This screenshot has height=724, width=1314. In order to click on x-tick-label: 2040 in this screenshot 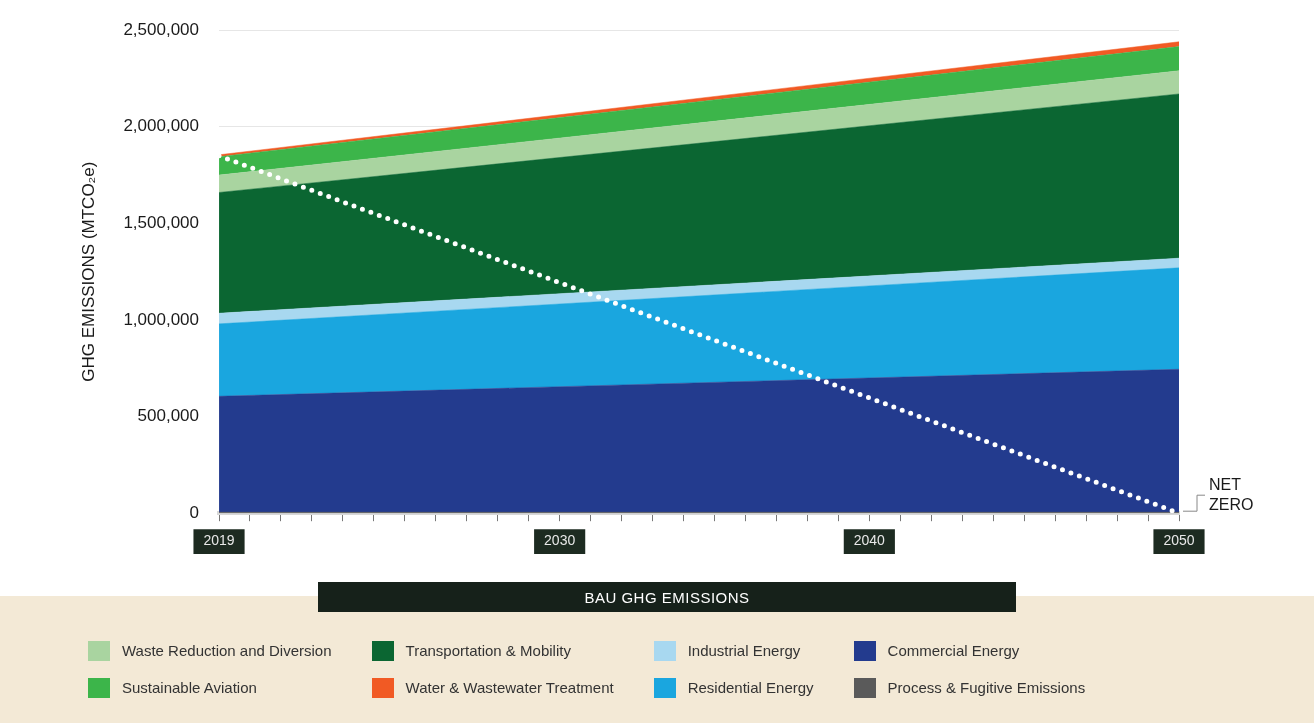, I will do `click(869, 540)`.